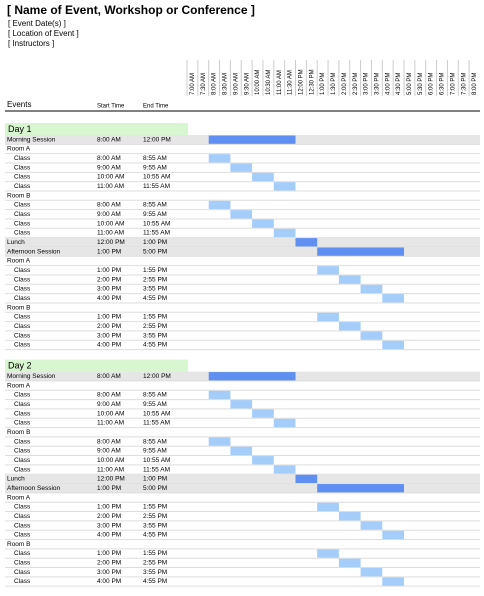 The image size is (484, 596). What do you see at coordinates (215, 84) in the screenshot?
I see `time-label: 8:00 AM` at bounding box center [215, 84].